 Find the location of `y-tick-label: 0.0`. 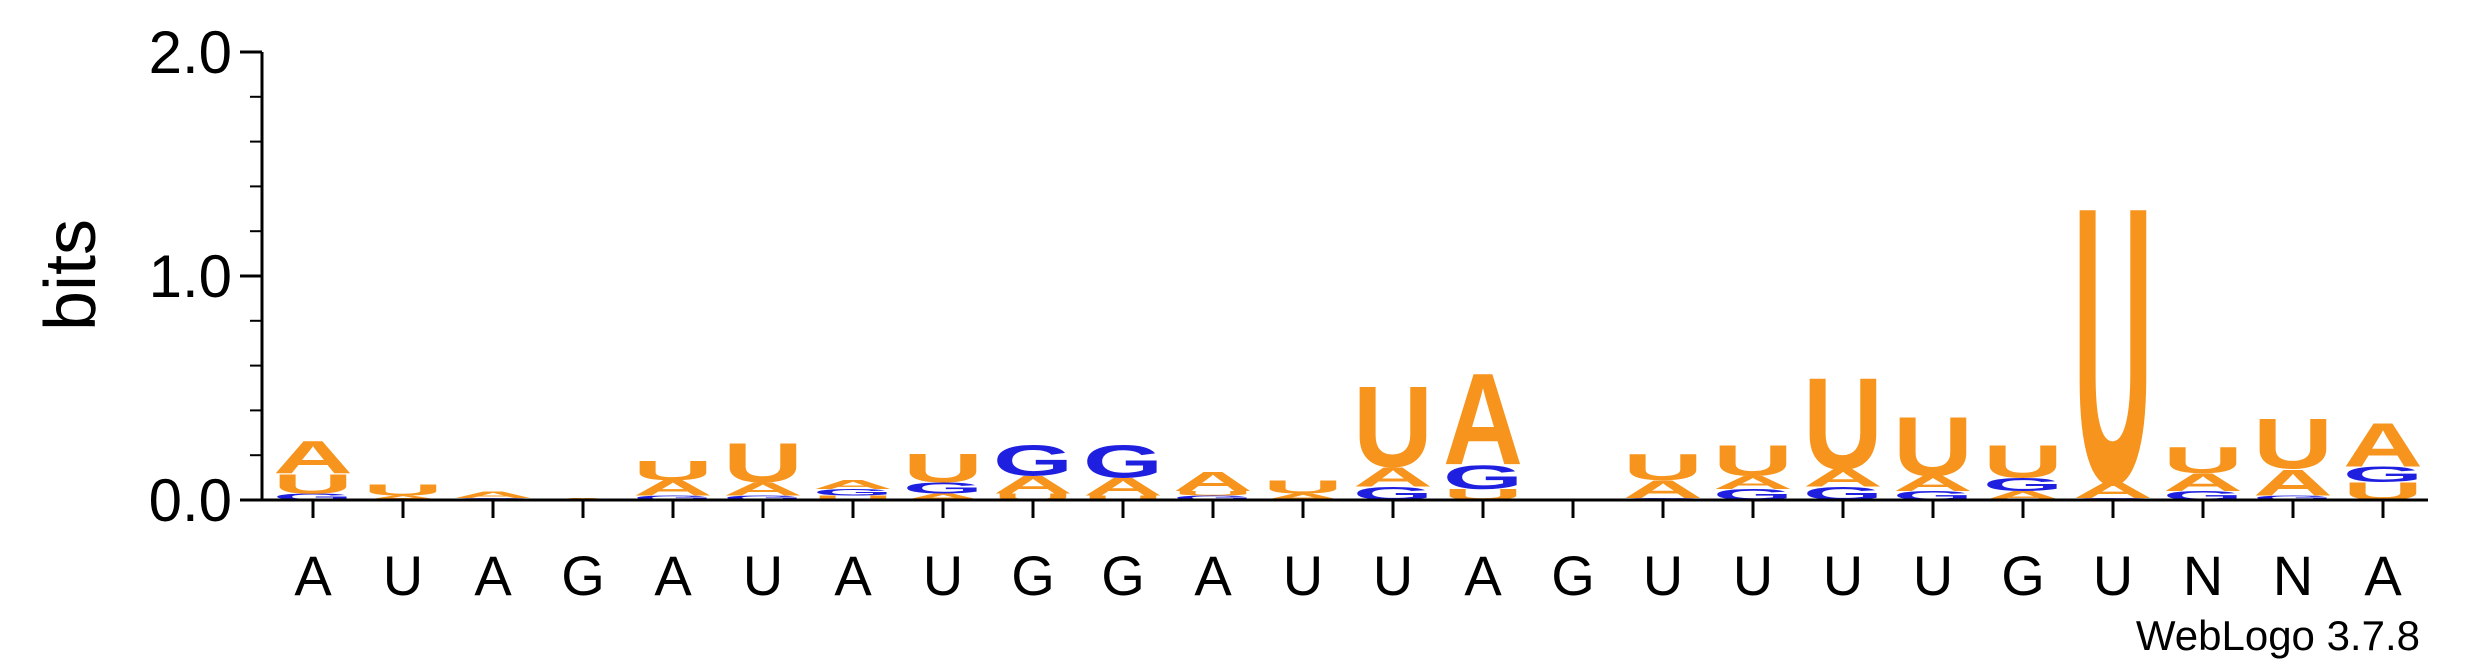

y-tick-label: 0.0 is located at coordinates (190, 500).